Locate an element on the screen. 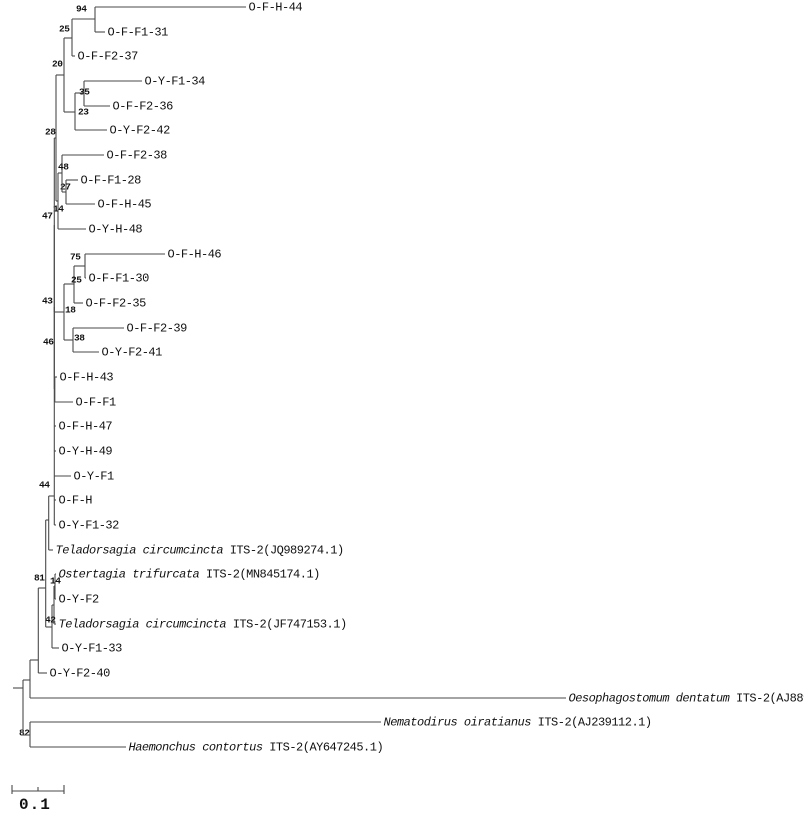  taxon-label-L21: O-F-H is located at coordinates (76, 501).